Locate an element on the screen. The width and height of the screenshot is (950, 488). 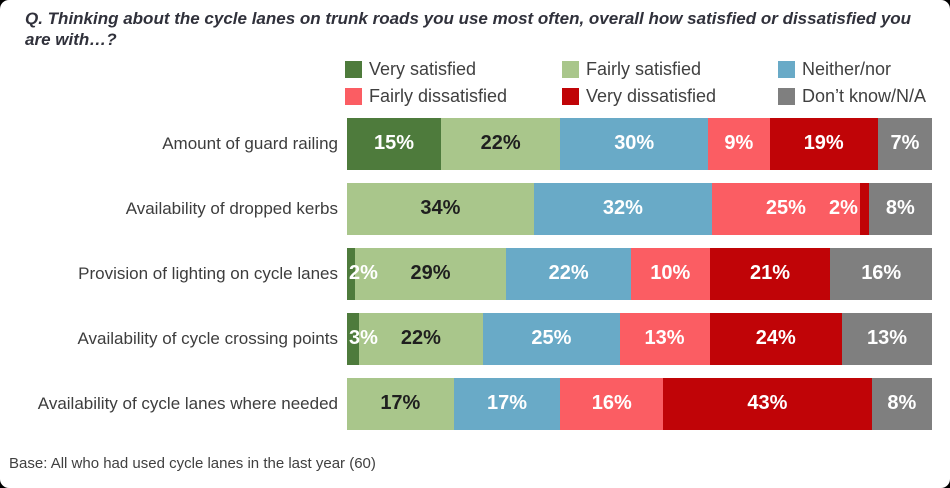
bar-segment: 29% is located at coordinates (430, 273).